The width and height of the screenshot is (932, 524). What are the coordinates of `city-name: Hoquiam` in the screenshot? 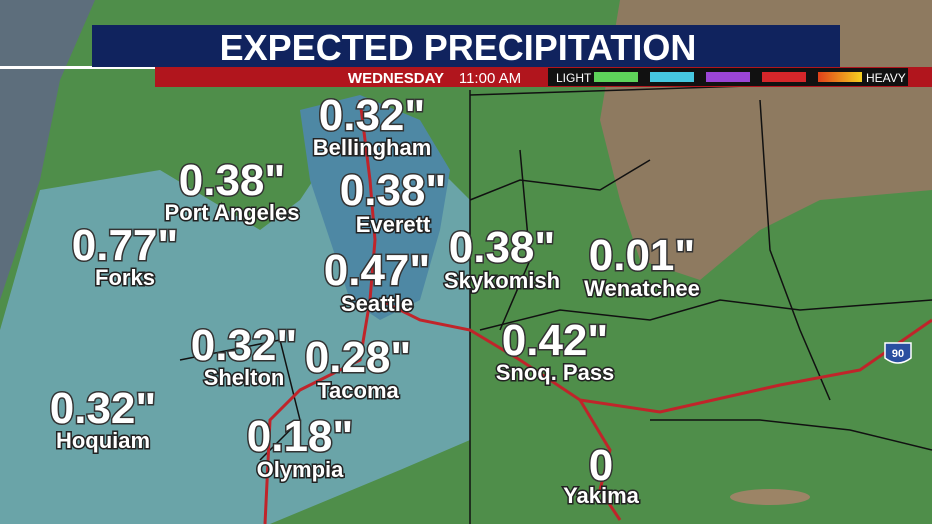 It's located at (103, 440).